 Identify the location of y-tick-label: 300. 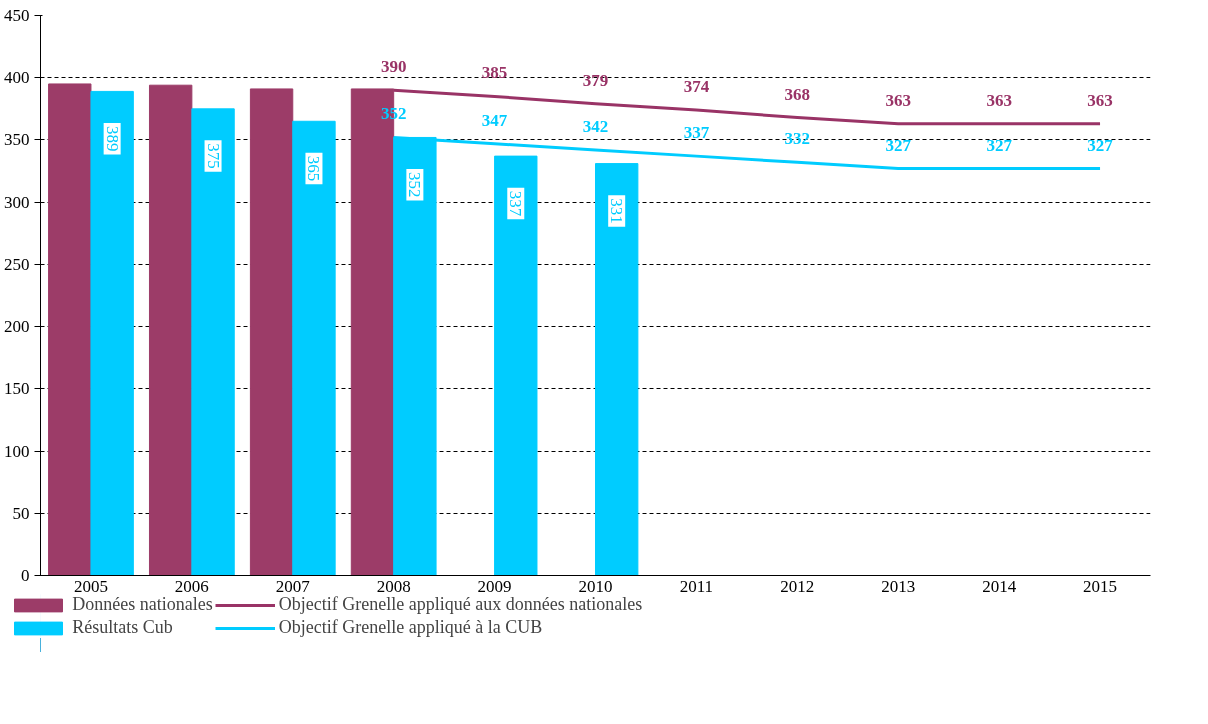
(17, 202).